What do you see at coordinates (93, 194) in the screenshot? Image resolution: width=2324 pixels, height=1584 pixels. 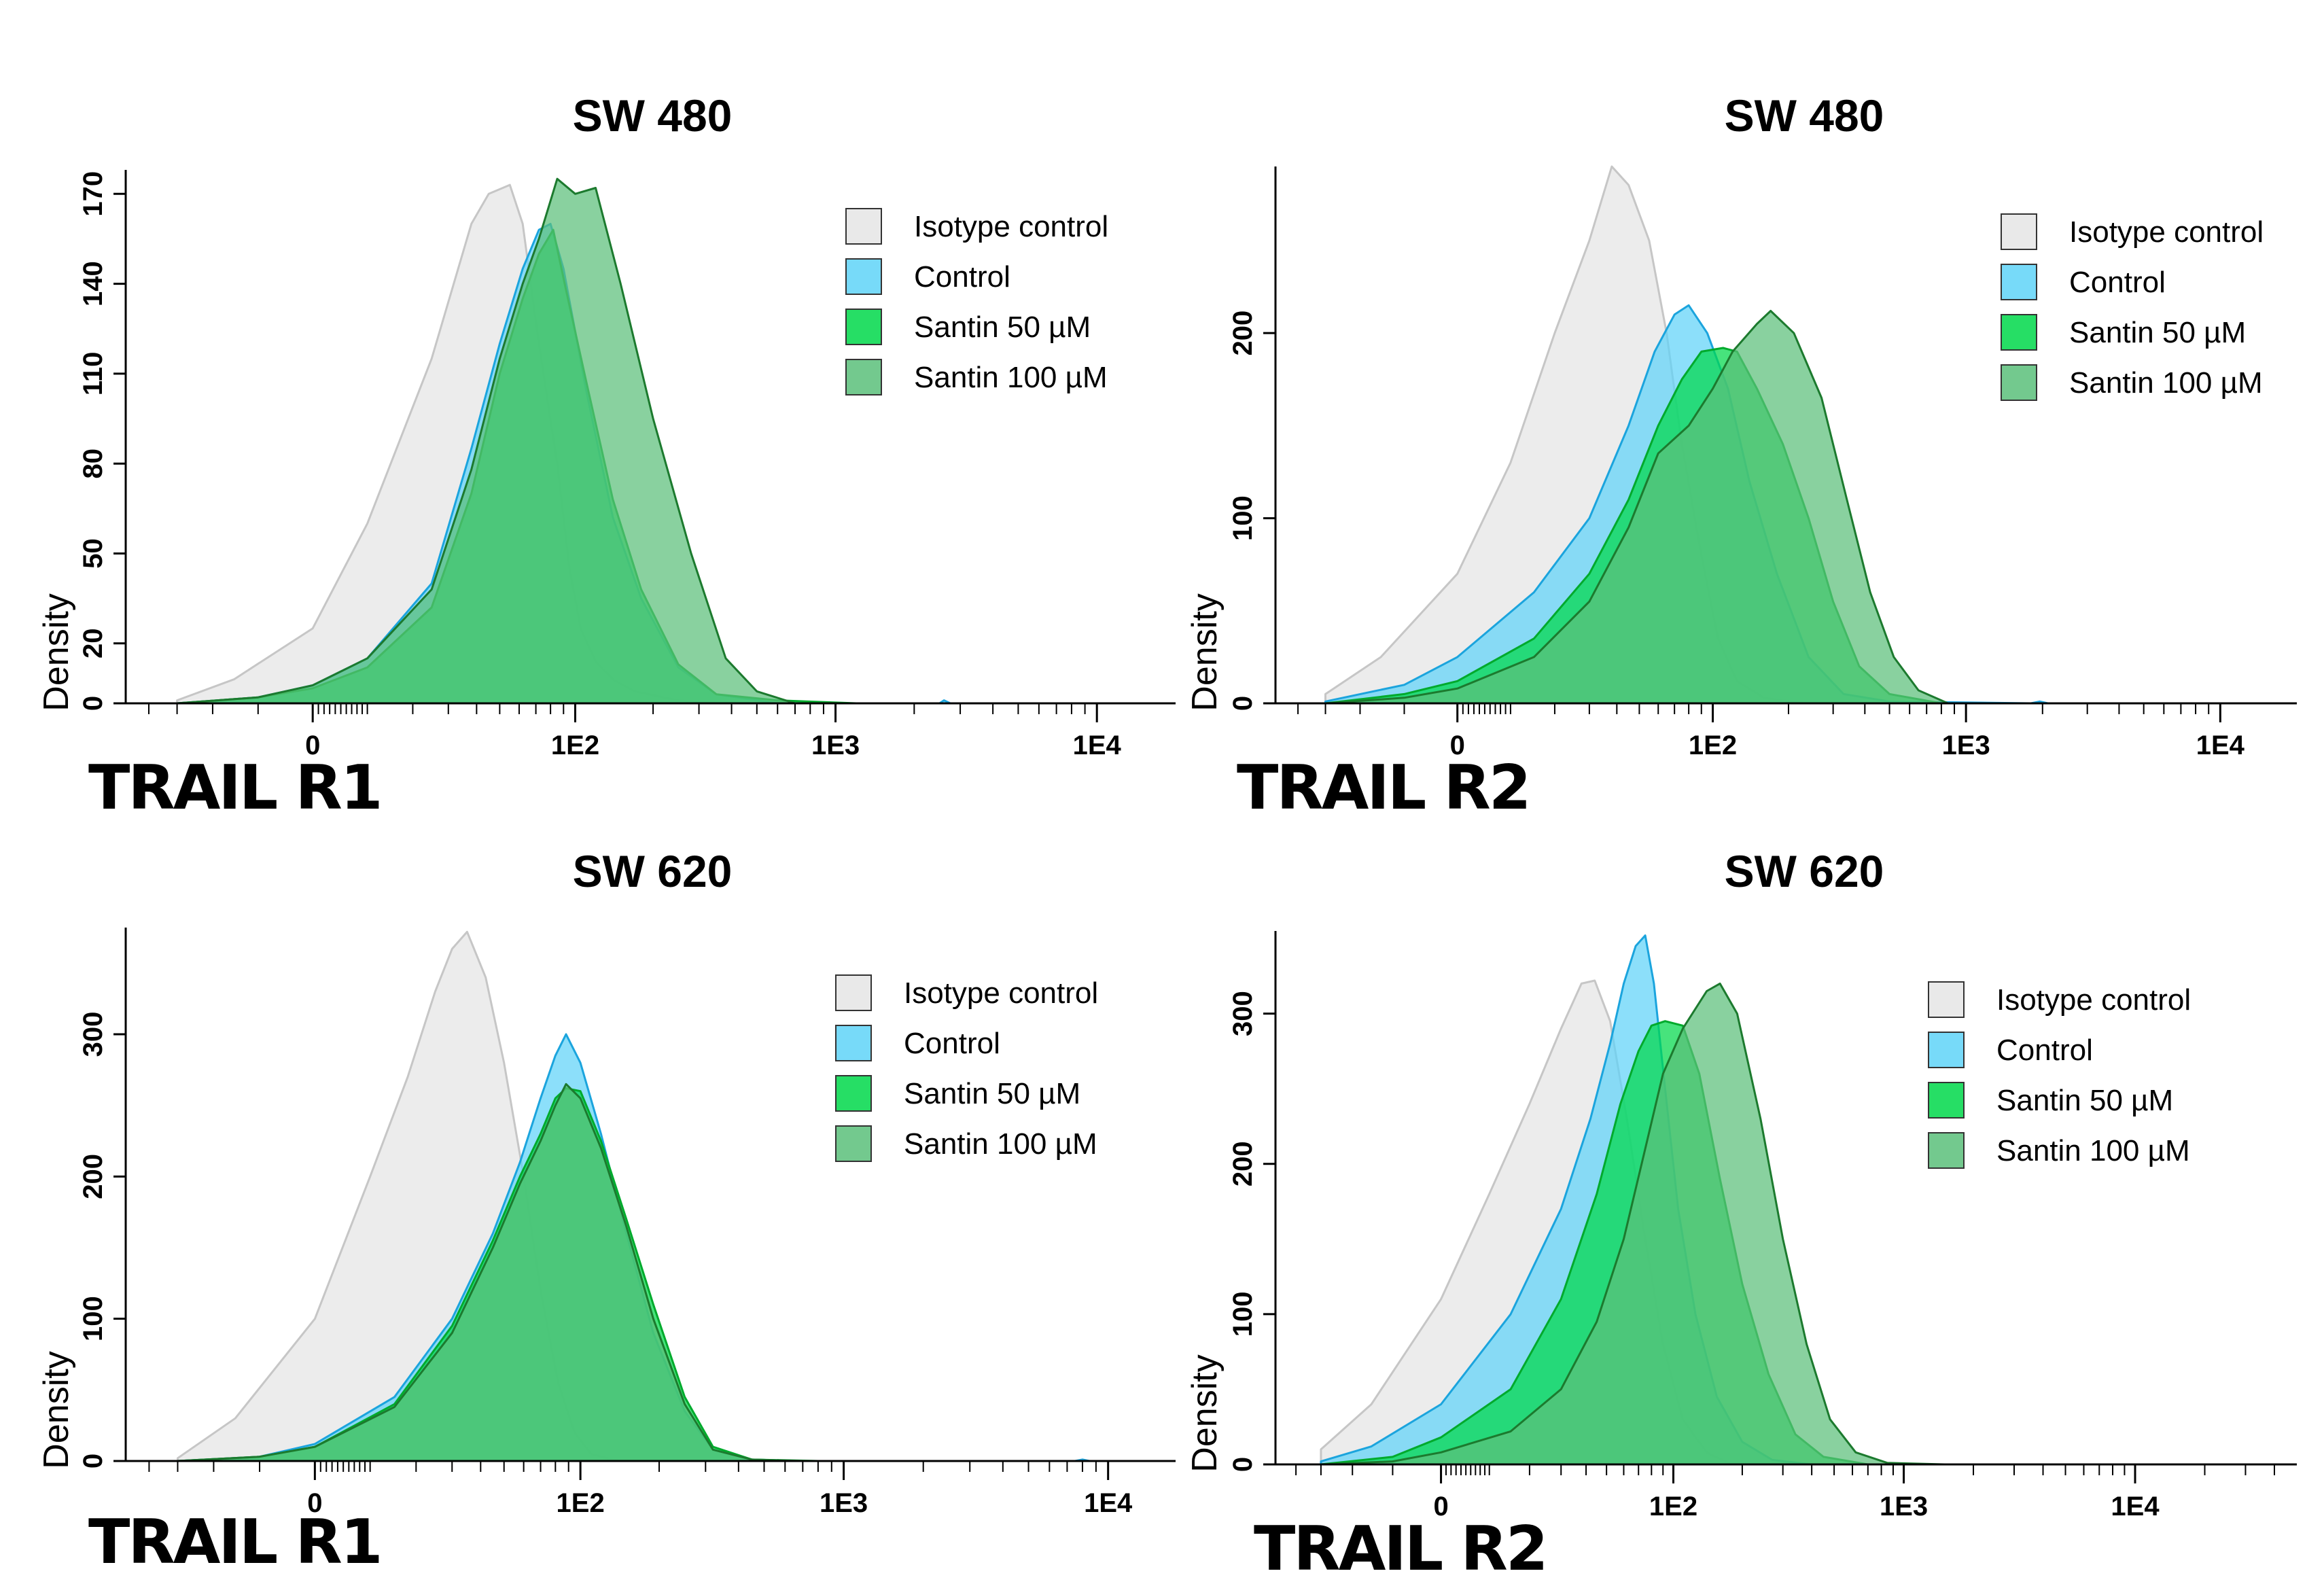 I see `y-tick-label: 170` at bounding box center [93, 194].